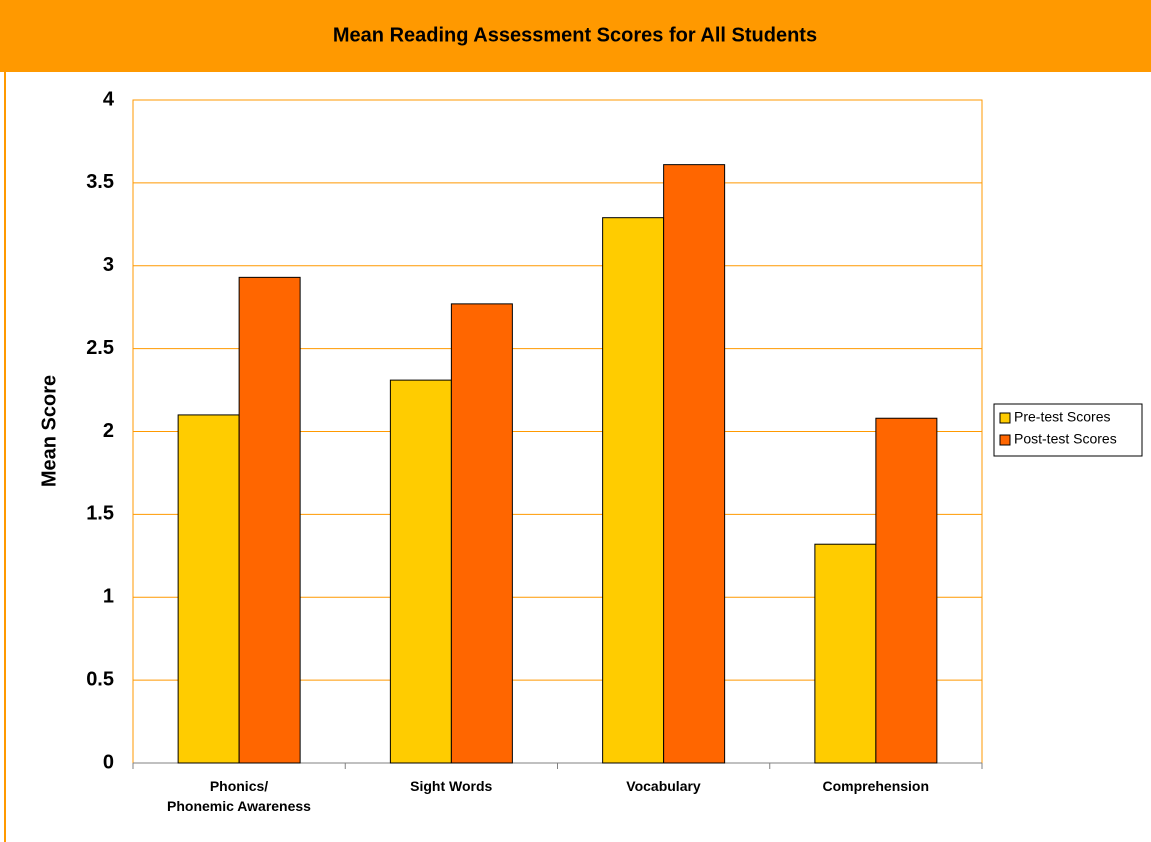 The width and height of the screenshot is (1151, 842). I want to click on y-tick-label: 1, so click(108, 597).